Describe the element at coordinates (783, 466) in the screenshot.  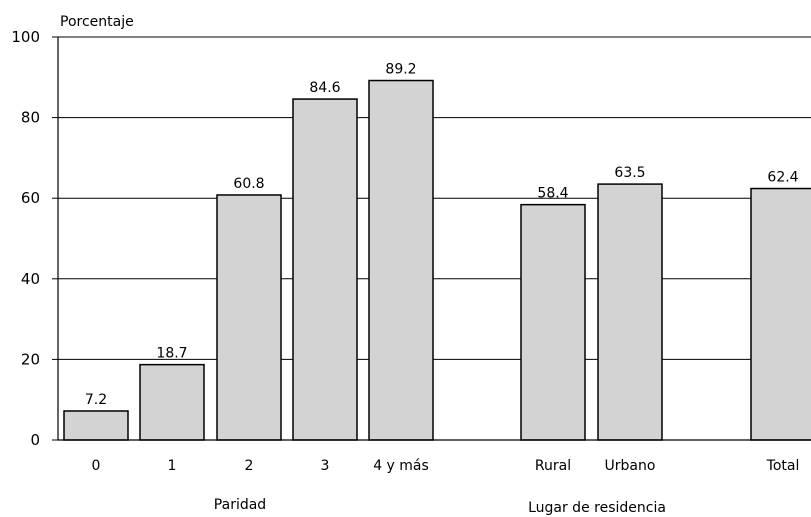
I see `x-category-label: Total` at that location.